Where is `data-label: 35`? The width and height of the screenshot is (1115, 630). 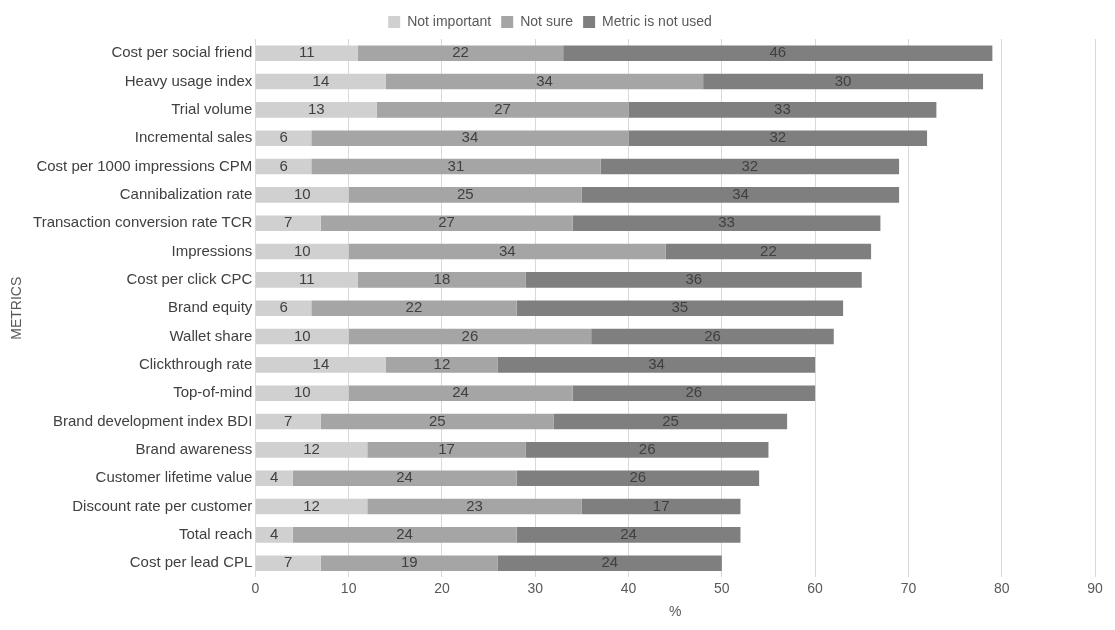 data-label: 35 is located at coordinates (680, 307).